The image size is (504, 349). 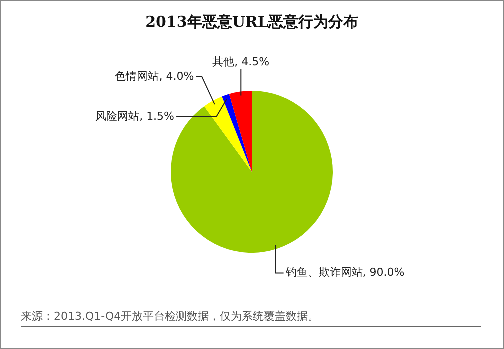 What do you see at coordinates (344, 273) in the screenshot?
I see `slice-label: 钓鱼、欺诈网站, 90.0%` at bounding box center [344, 273].